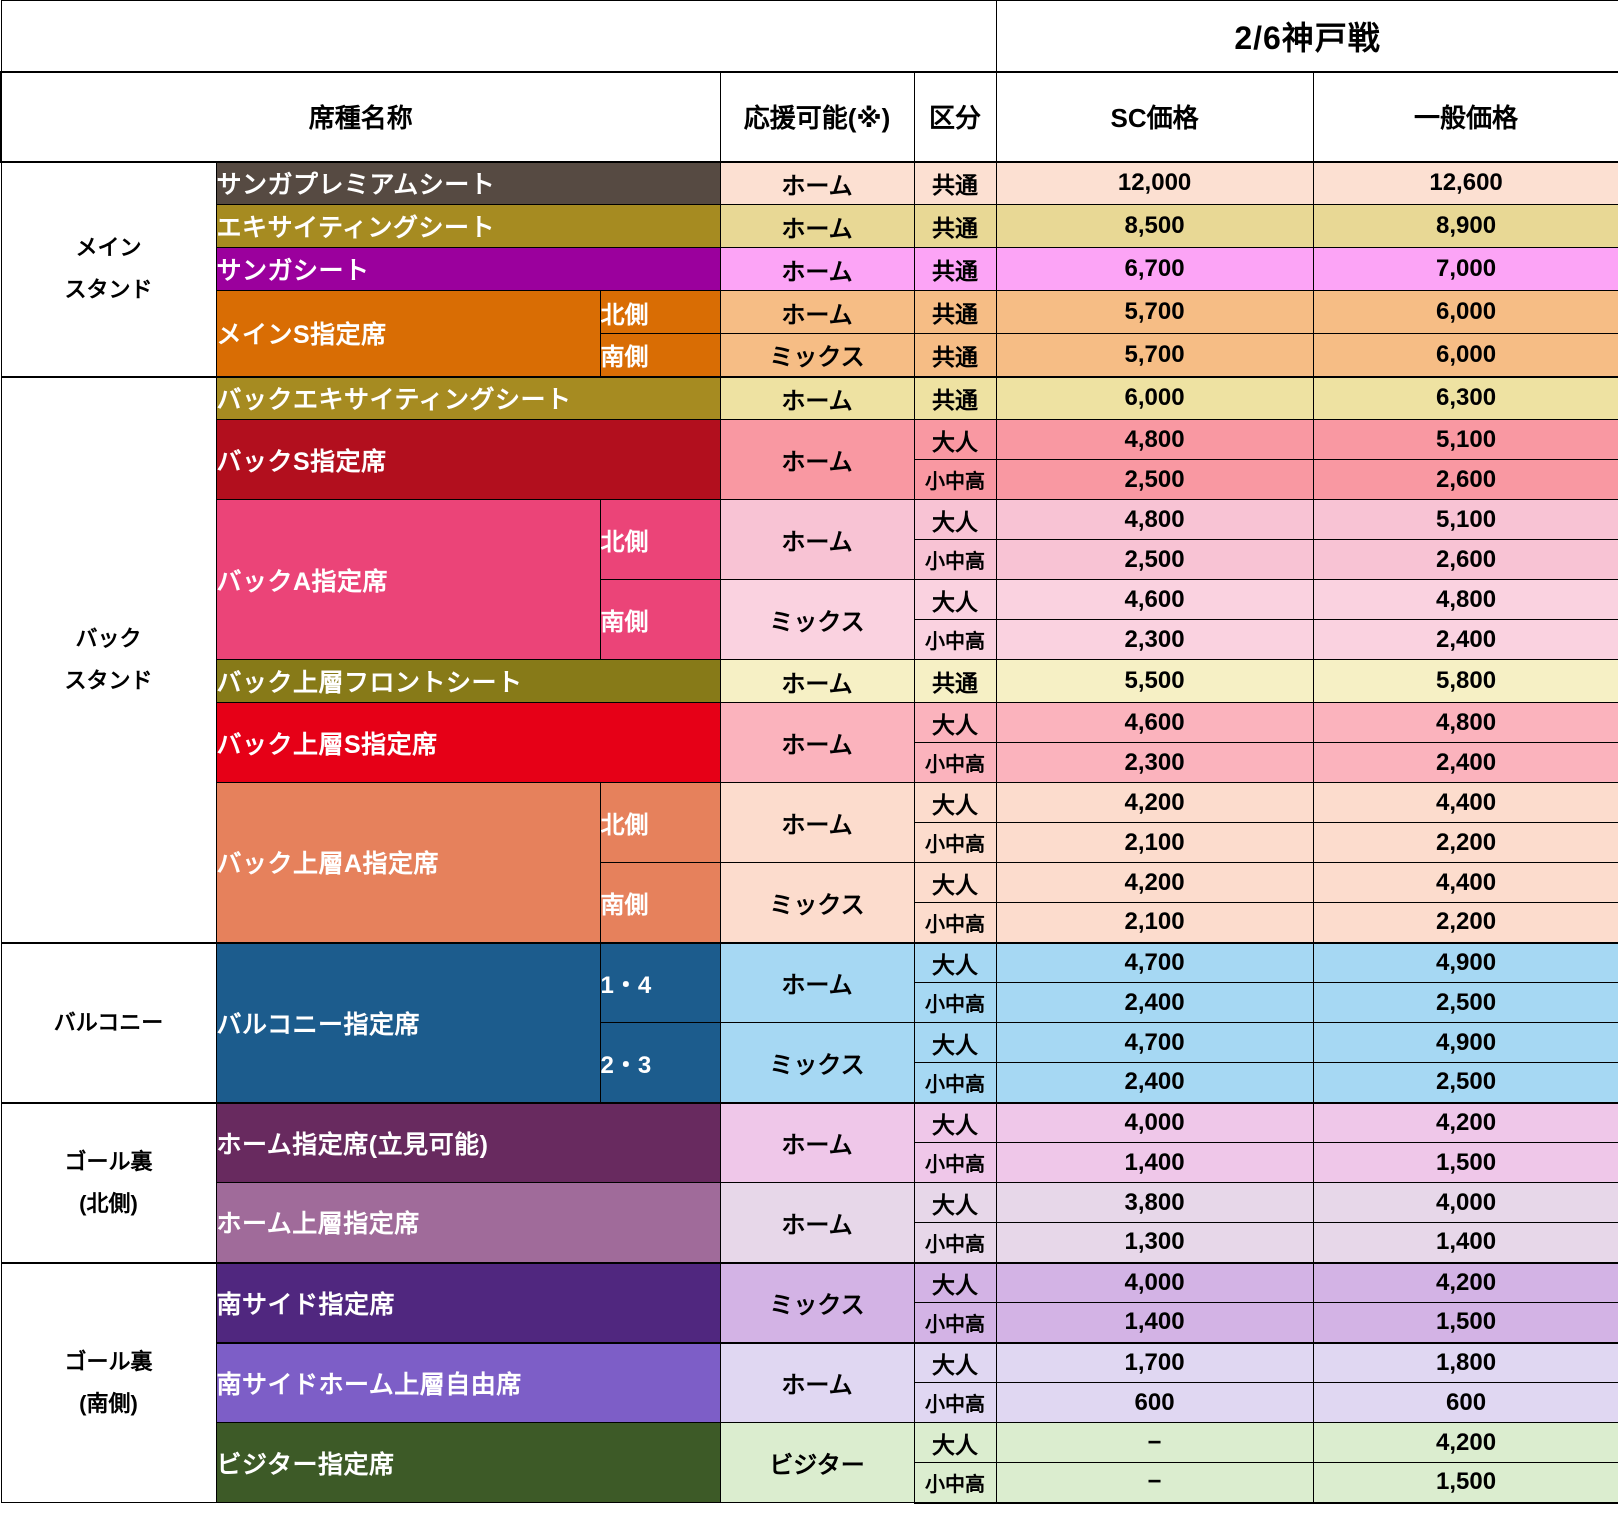 This screenshot has height=1525, width=1618. What do you see at coordinates (1465, 479) in the screenshot?
I see `general-price-cell: 2,600` at bounding box center [1465, 479].